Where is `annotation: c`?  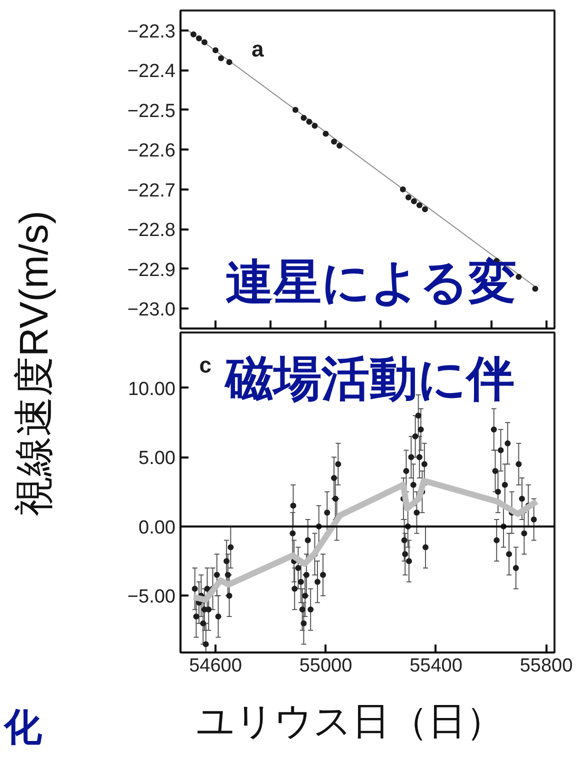 annotation: c is located at coordinates (205, 365).